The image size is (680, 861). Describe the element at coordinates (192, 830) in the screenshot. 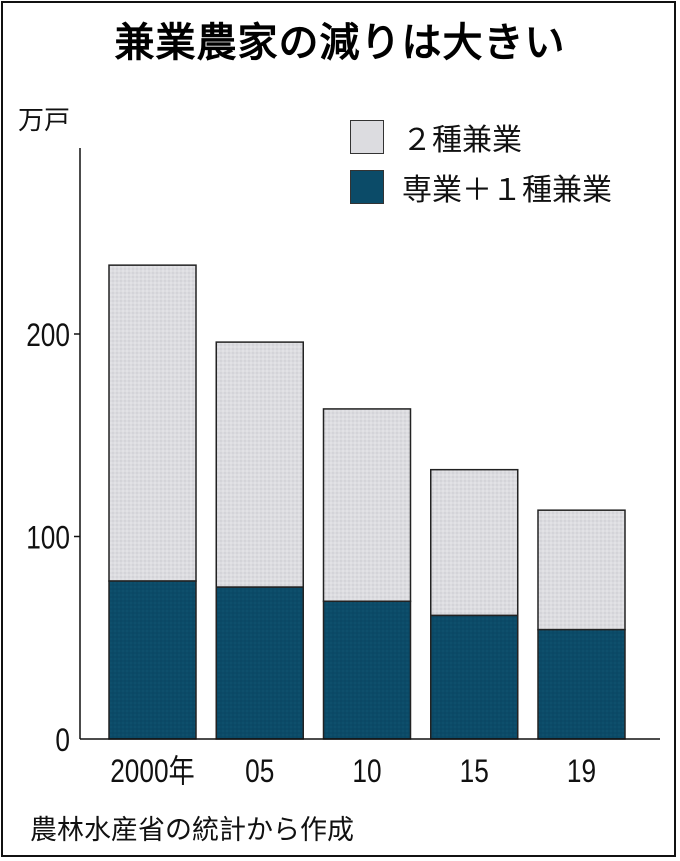

I see `source-note: 農林水産省の統計から作成` at that location.